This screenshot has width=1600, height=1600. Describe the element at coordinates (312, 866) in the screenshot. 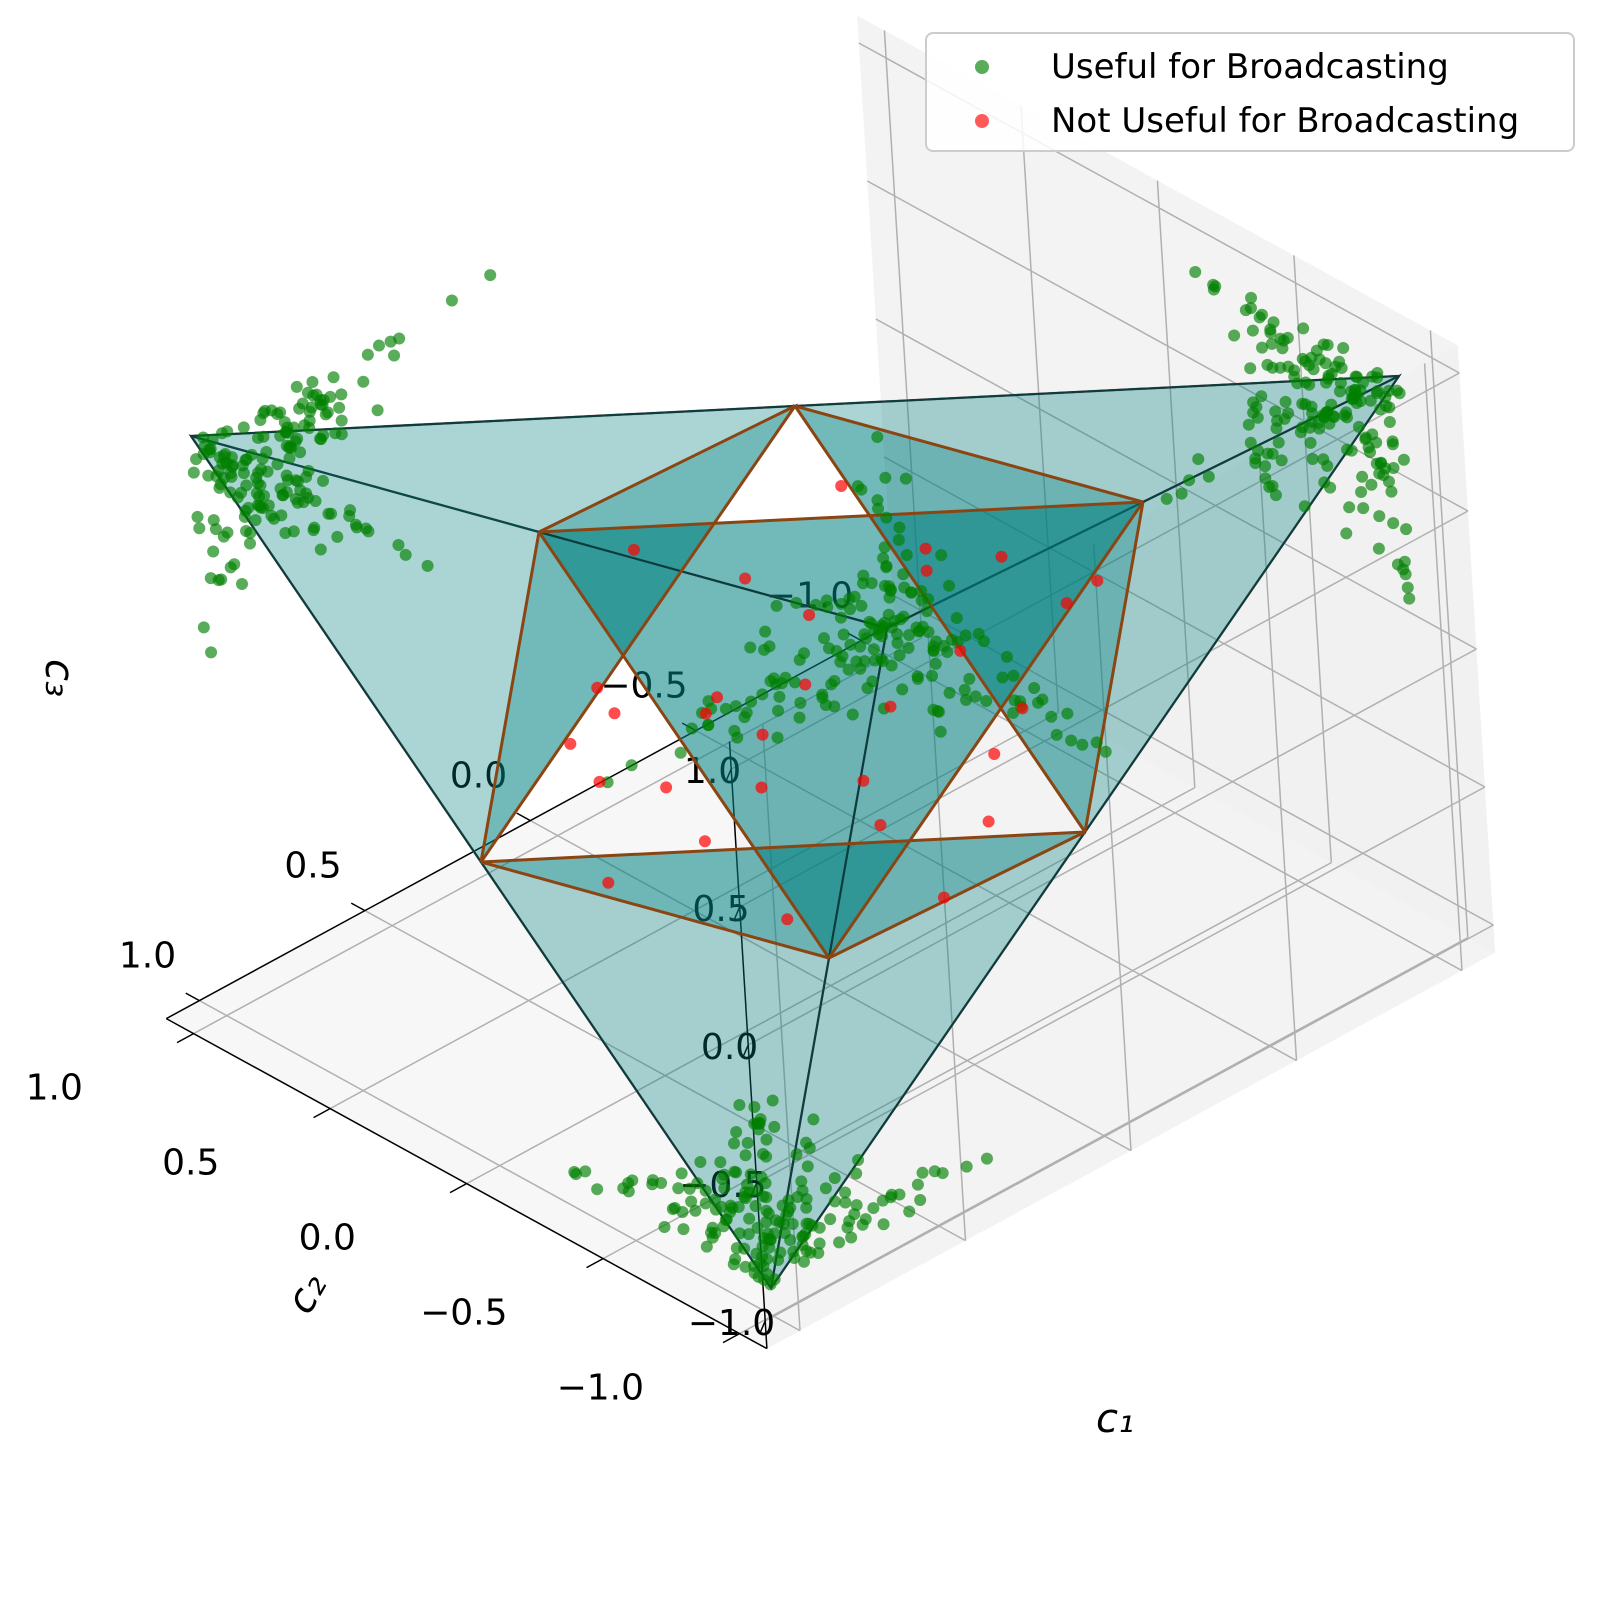

I see `x-tick-label: 0.5` at that location.